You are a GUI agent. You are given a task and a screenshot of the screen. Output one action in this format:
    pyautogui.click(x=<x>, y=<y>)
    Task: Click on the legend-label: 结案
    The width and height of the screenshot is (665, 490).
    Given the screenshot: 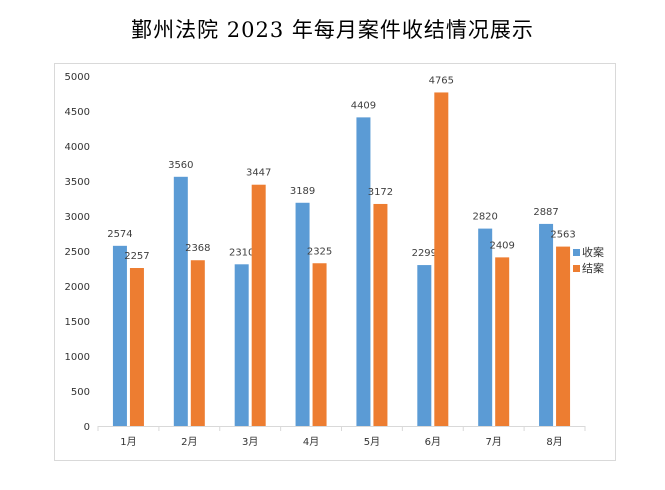 What is the action you would take?
    pyautogui.click(x=593, y=268)
    